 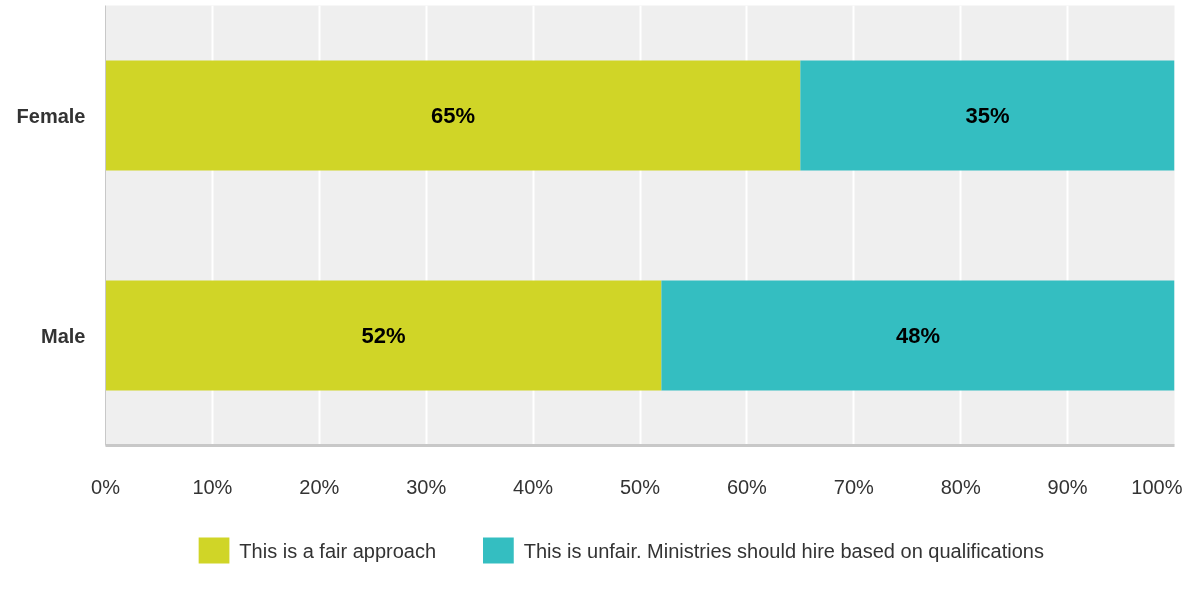 What do you see at coordinates (640, 486) in the screenshot?
I see `x-tick-label: 50%` at bounding box center [640, 486].